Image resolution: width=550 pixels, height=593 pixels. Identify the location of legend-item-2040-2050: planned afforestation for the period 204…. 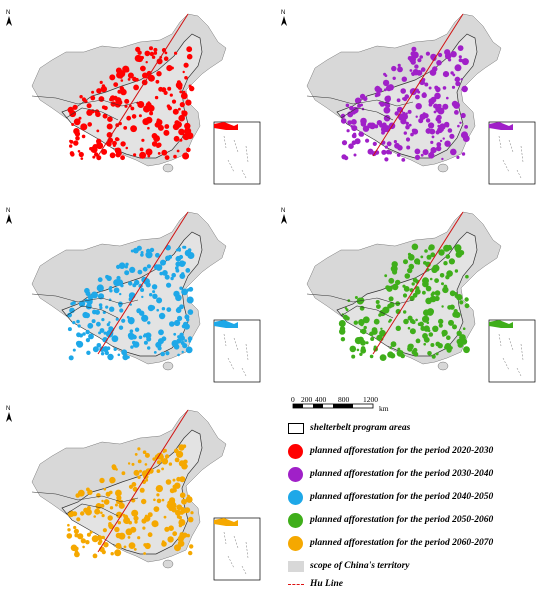
(390, 497).